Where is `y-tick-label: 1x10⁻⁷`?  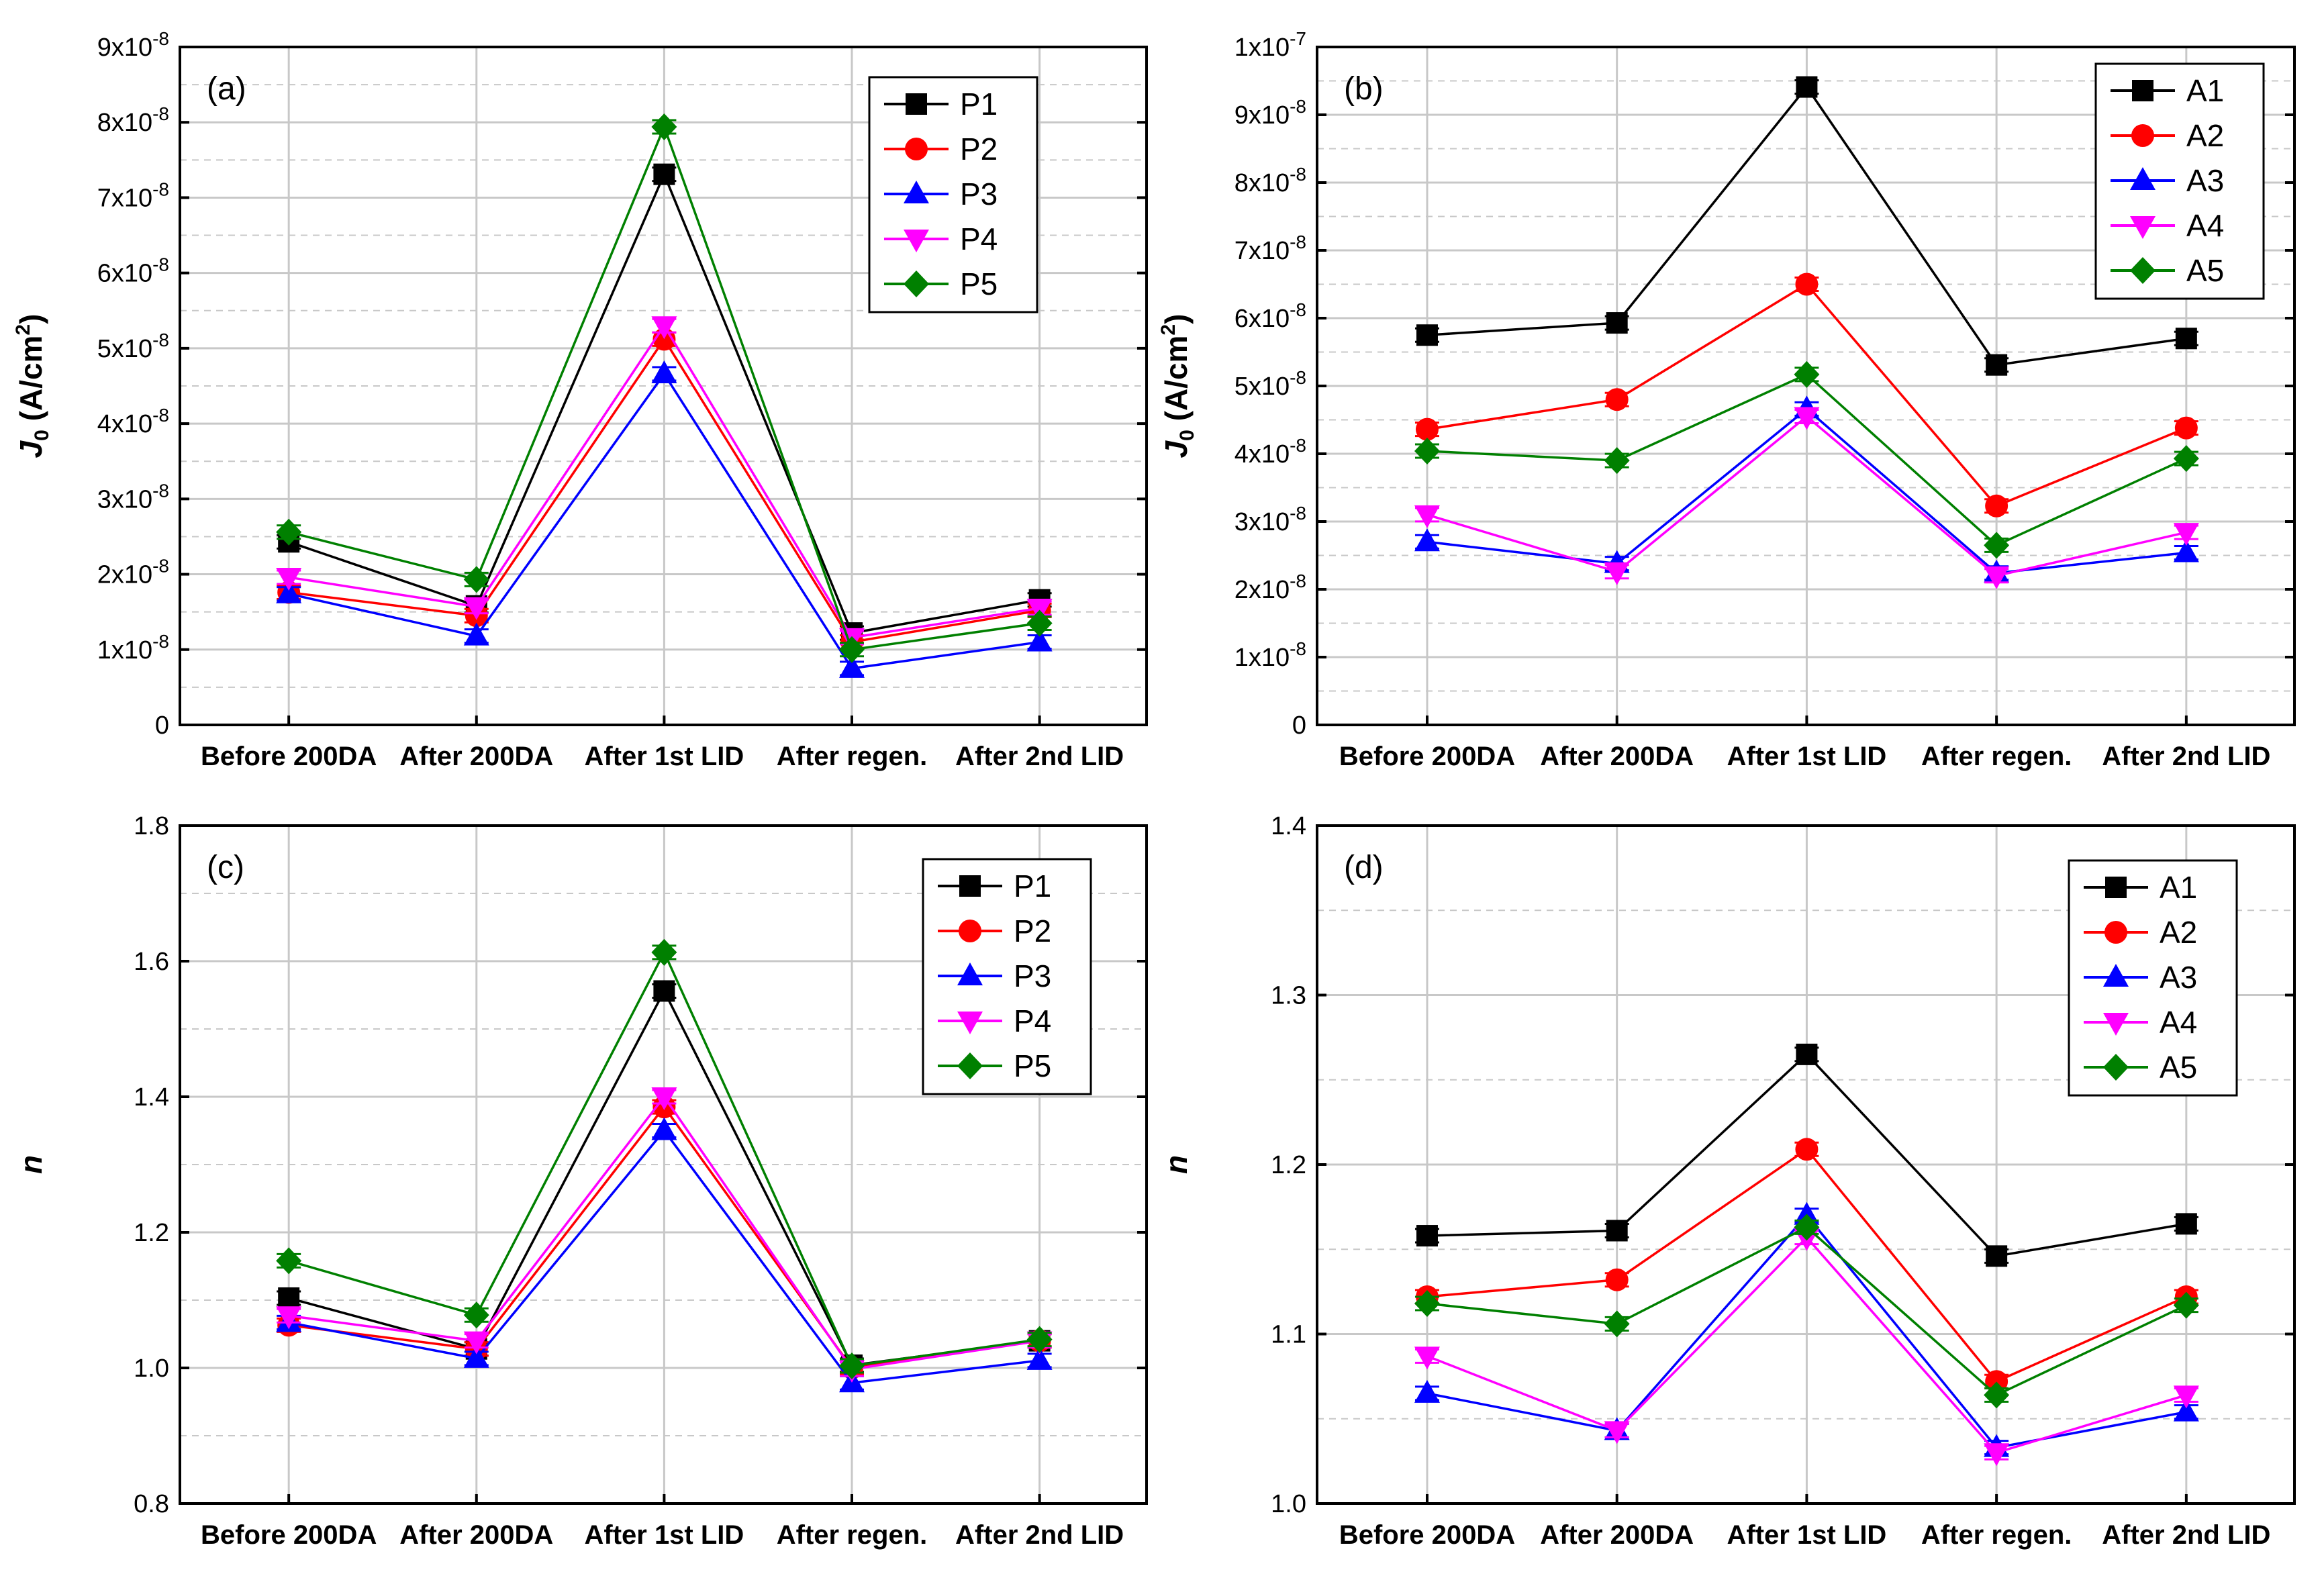 y-tick-label: 1x10⁻⁷ is located at coordinates (1270, 45).